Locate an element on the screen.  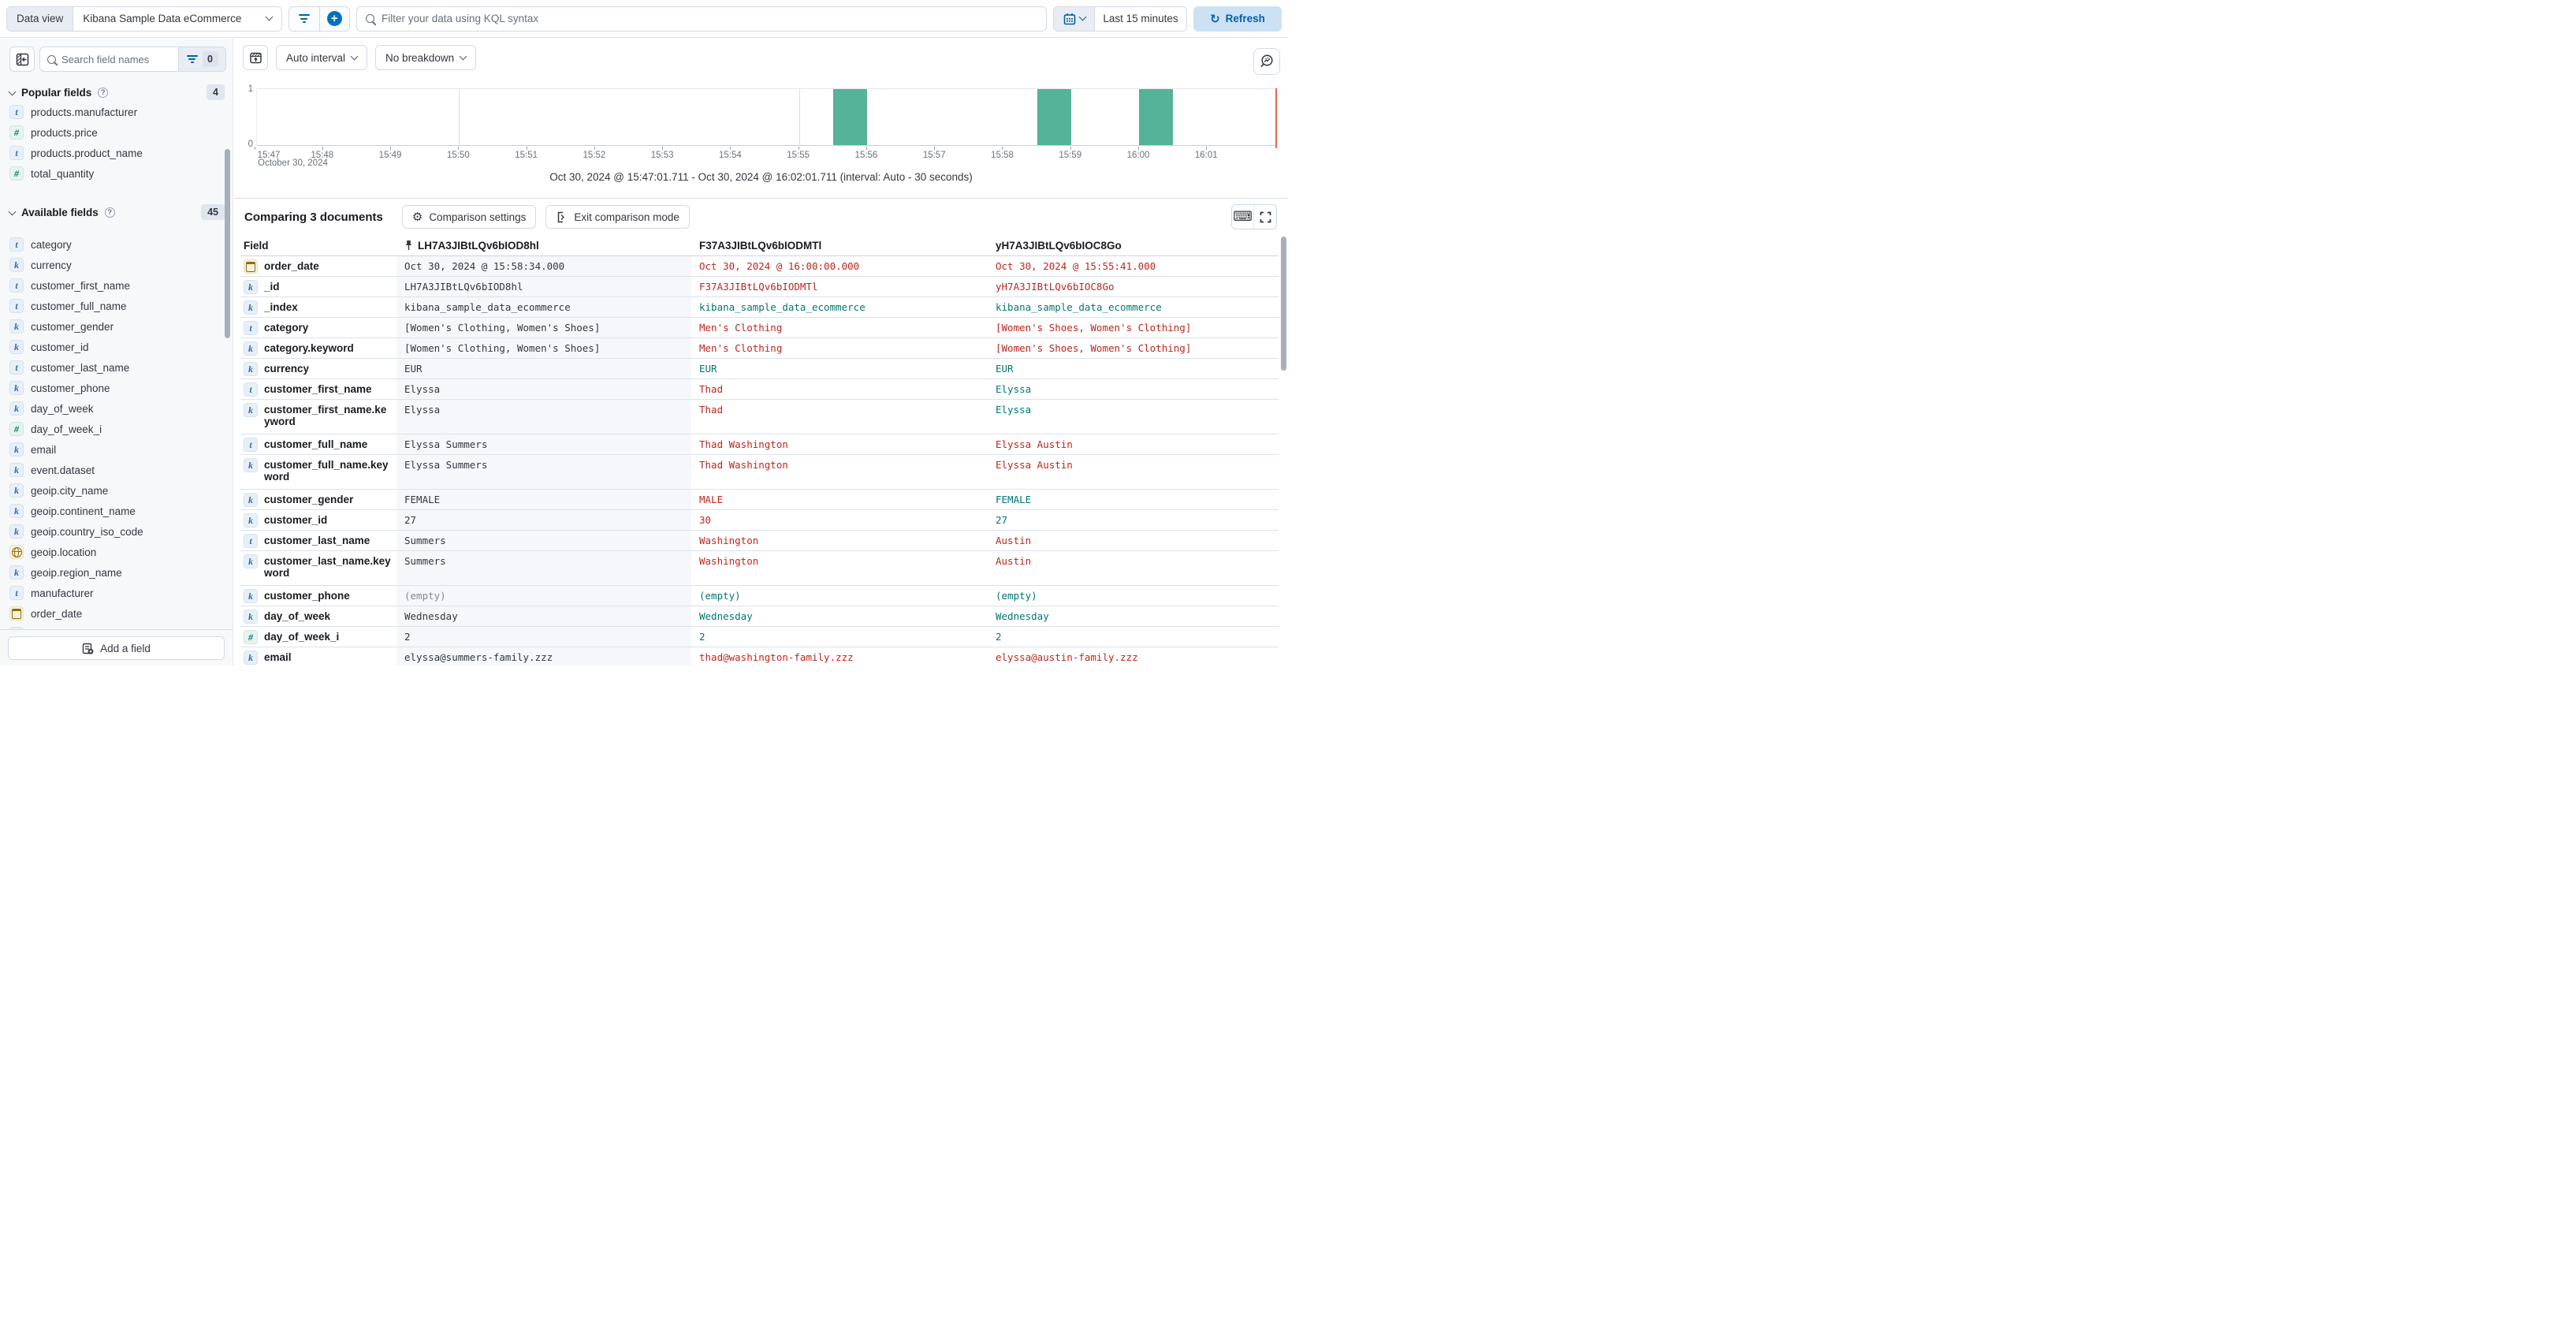
kql-search-bar is located at coordinates (701, 19).